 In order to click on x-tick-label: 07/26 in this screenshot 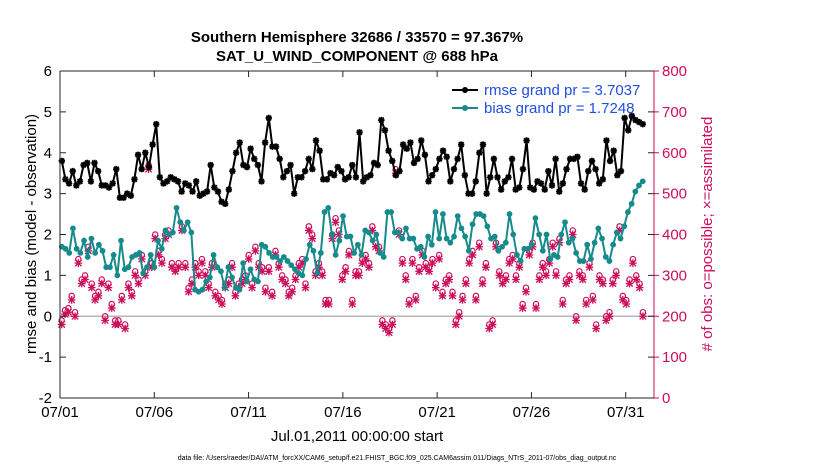, I will do `click(532, 412)`.